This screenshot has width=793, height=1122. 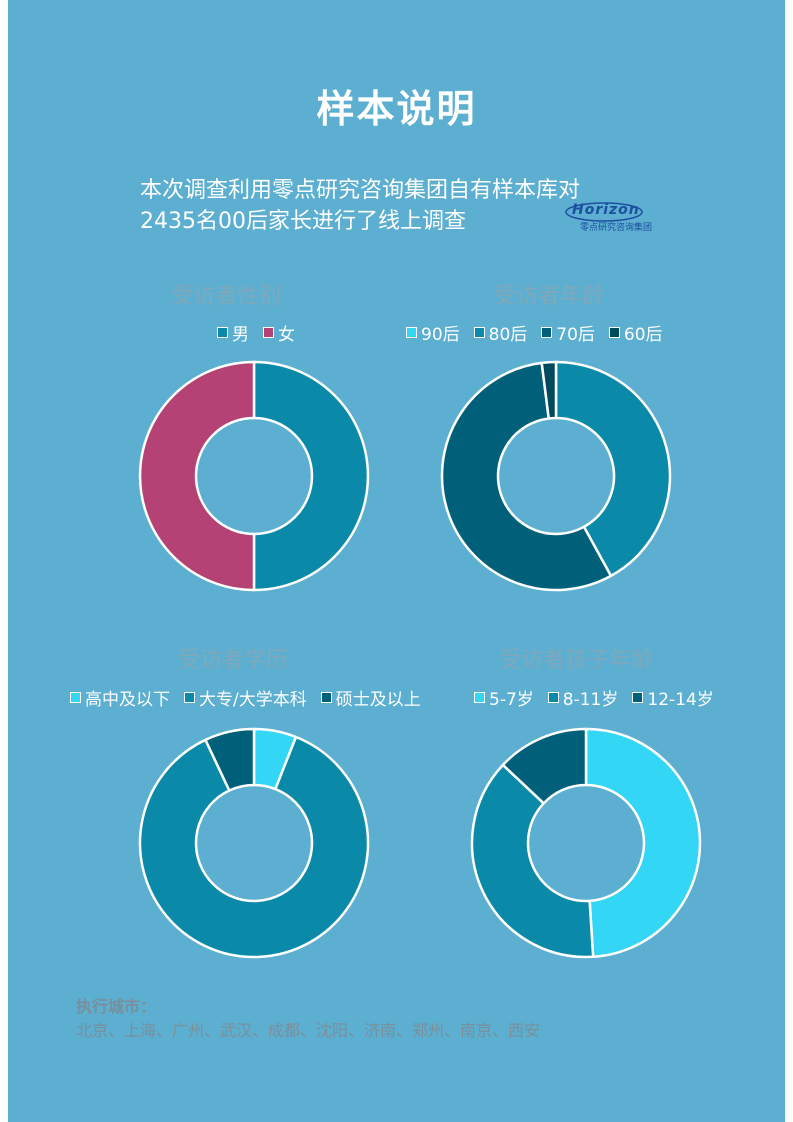 I want to click on legend-item: 5-7岁, so click(x=504, y=697).